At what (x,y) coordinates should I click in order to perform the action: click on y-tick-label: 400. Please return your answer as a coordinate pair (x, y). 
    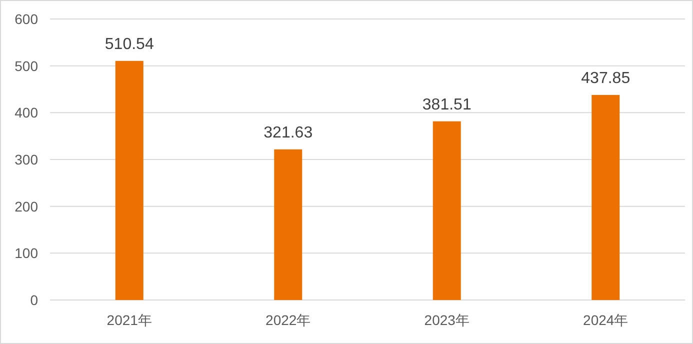
    Looking at the image, I should click on (26, 112).